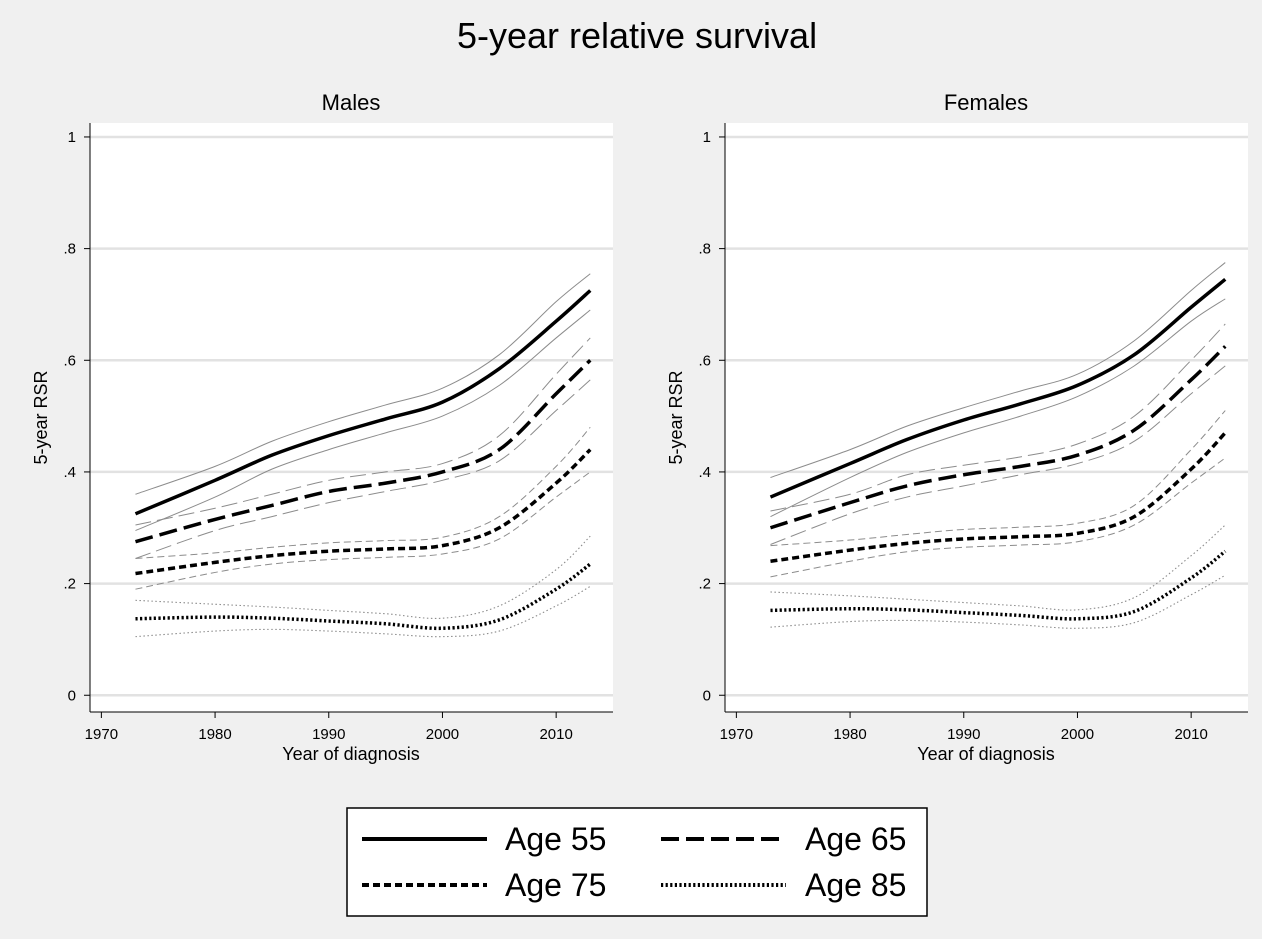 This screenshot has width=1262, height=939. What do you see at coordinates (855, 839) in the screenshot?
I see `legend-label: Age 65` at bounding box center [855, 839].